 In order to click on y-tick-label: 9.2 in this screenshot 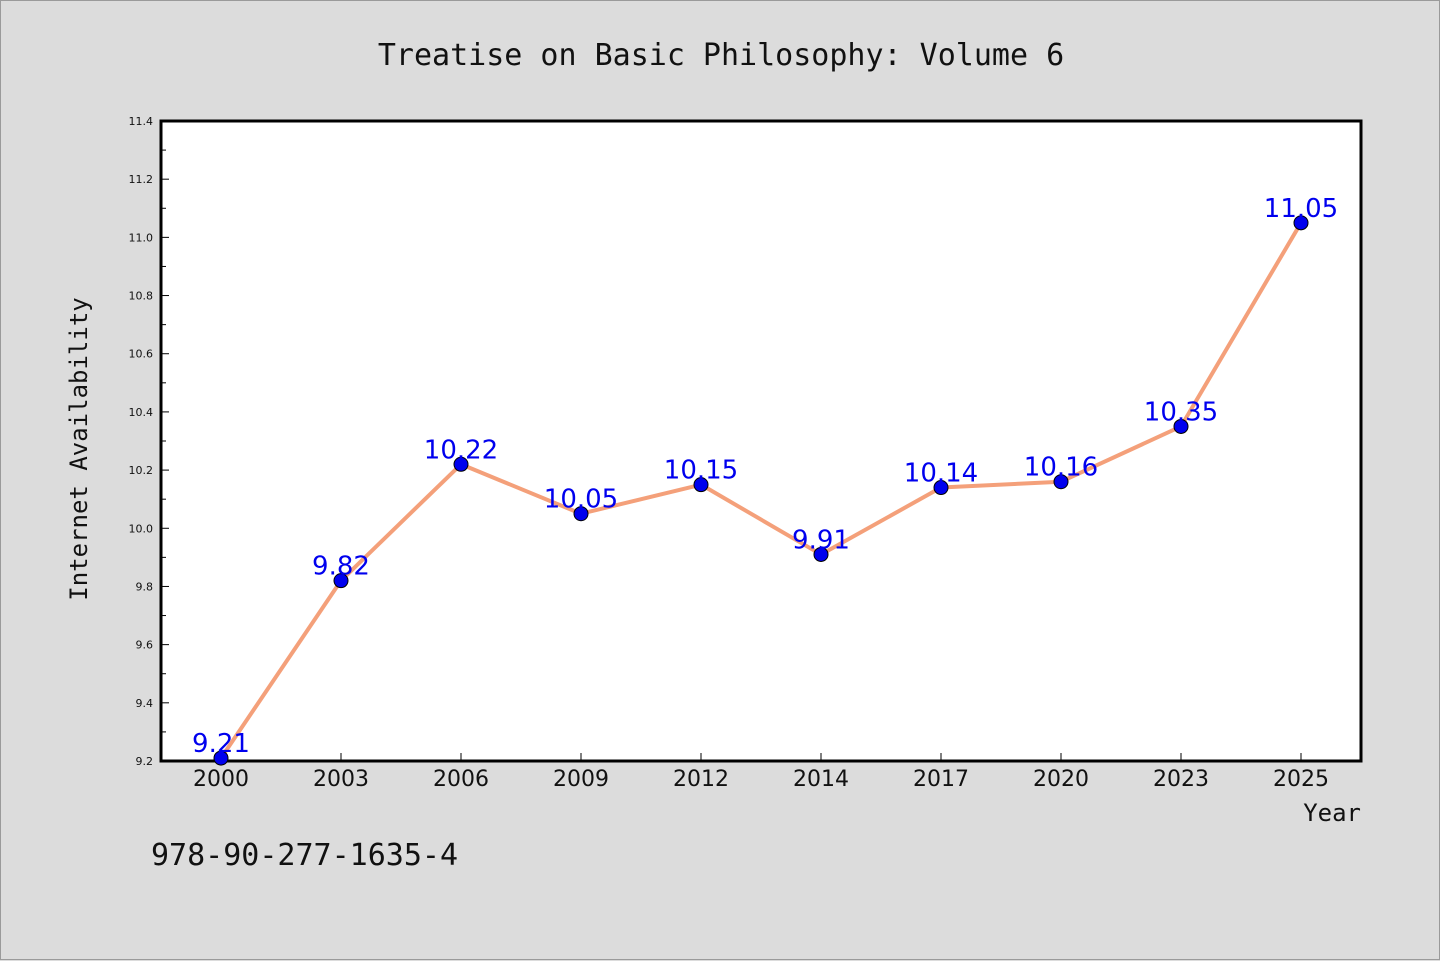, I will do `click(145, 761)`.